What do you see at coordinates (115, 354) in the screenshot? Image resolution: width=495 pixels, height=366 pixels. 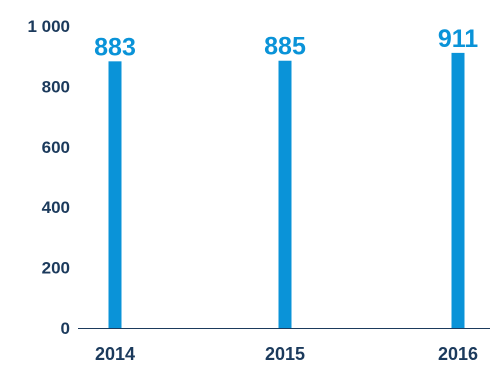 I see `x-tick-label-2014: 2014` at bounding box center [115, 354].